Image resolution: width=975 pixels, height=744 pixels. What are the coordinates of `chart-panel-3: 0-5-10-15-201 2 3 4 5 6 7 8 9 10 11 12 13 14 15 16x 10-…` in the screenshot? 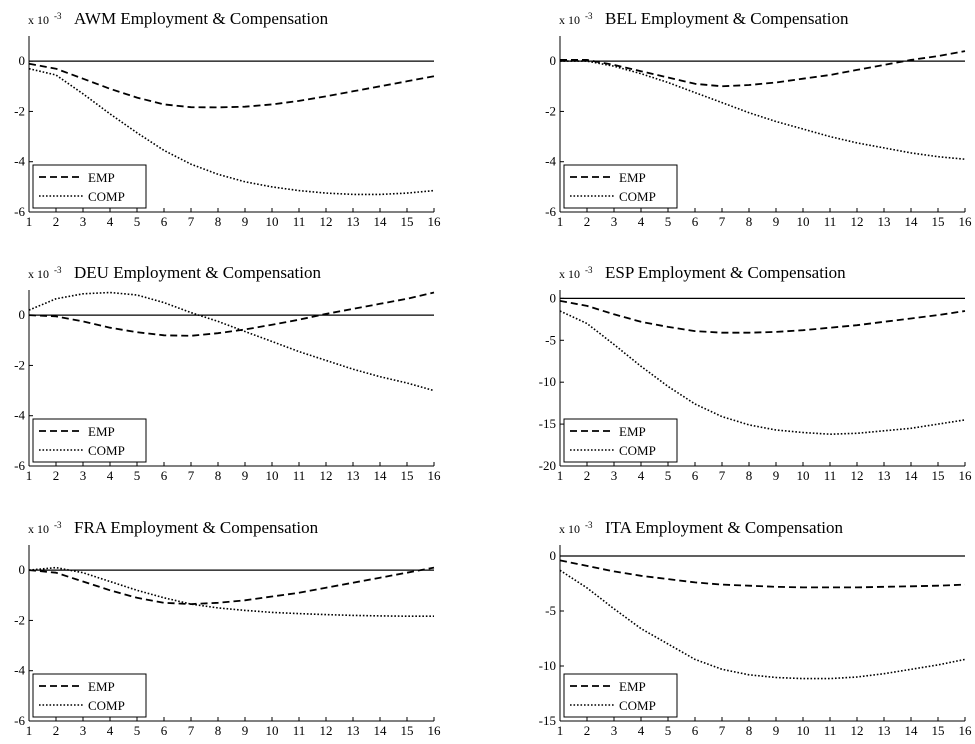 It's located at (755, 373).